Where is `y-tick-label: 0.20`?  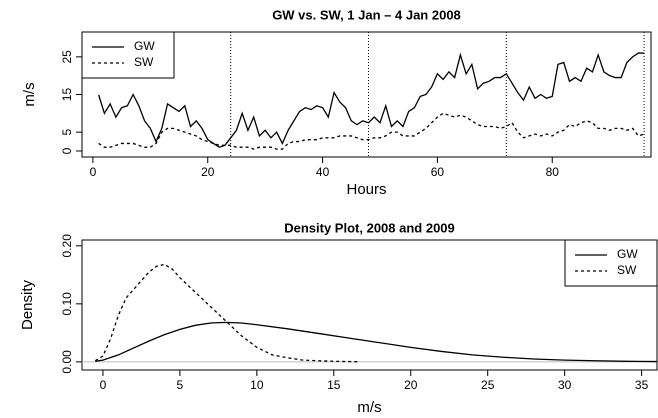 y-tick-label: 0.20 is located at coordinates (67, 246).